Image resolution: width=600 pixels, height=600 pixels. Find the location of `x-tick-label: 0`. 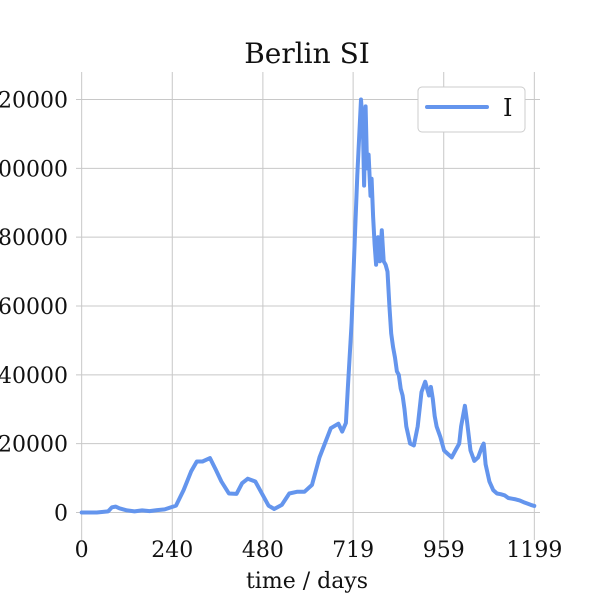

x-tick-label: 0 is located at coordinates (82, 550).